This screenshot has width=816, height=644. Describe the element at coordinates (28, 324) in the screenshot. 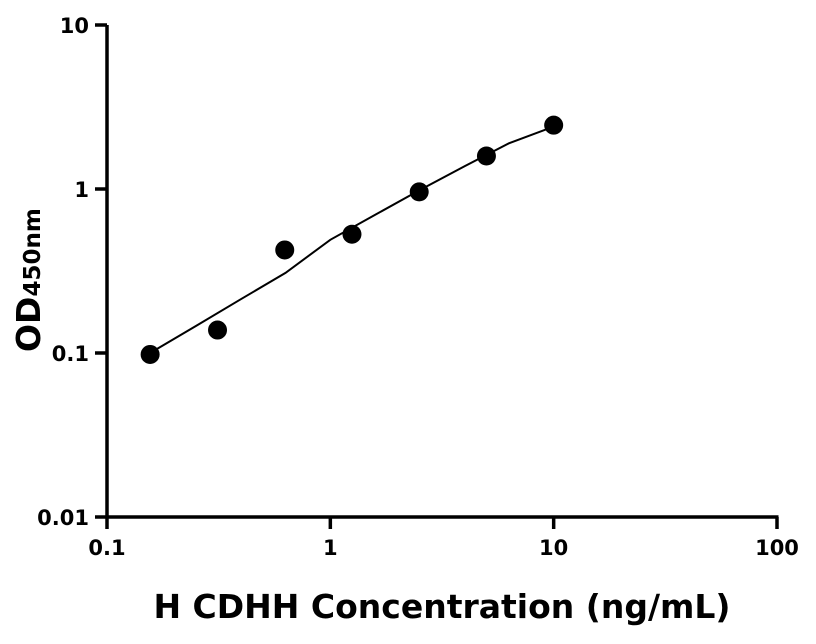

I see `y-axis-label-main: OD` at that location.